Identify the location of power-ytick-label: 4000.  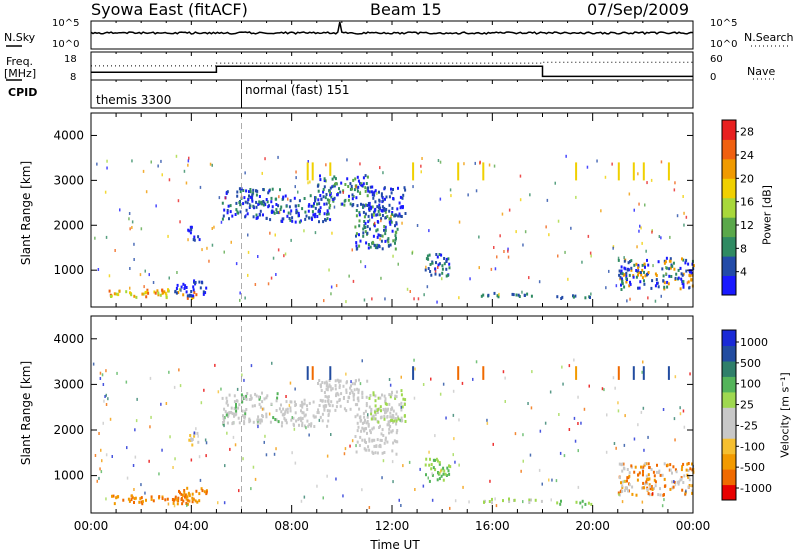
(68, 135).